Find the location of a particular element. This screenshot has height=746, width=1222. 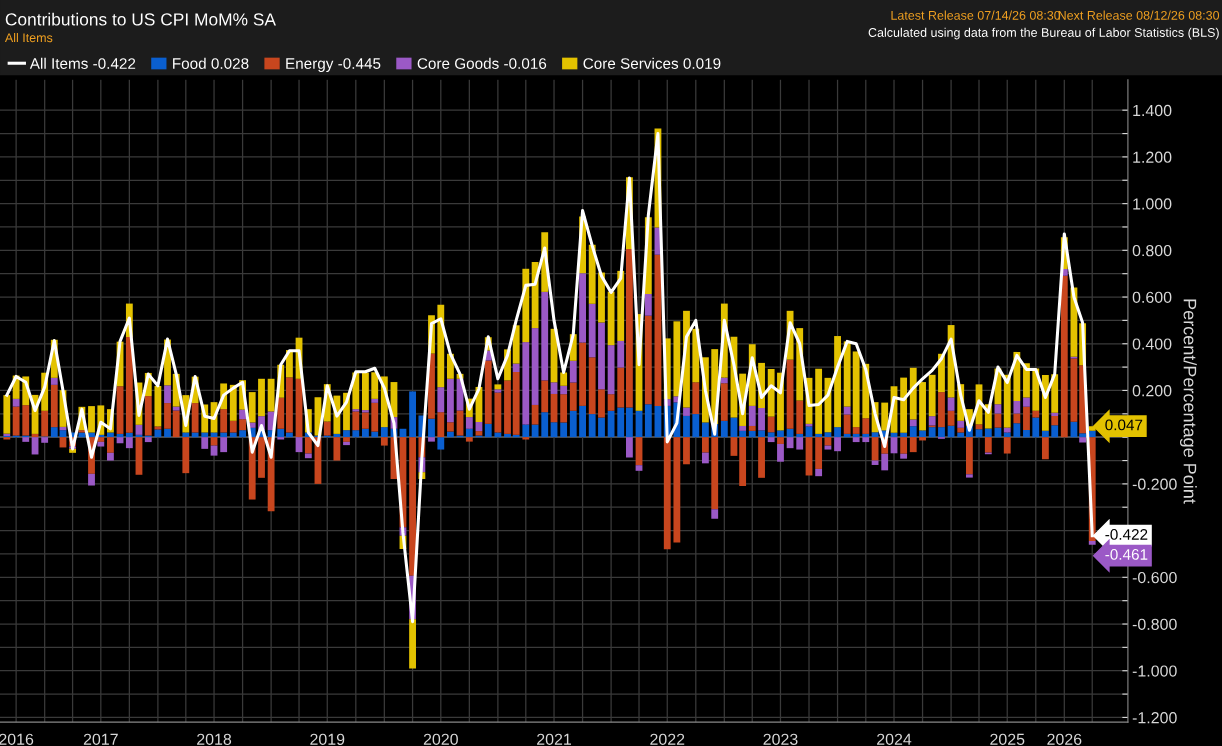

y-tick-label: 1.000 is located at coordinates (1152, 204).